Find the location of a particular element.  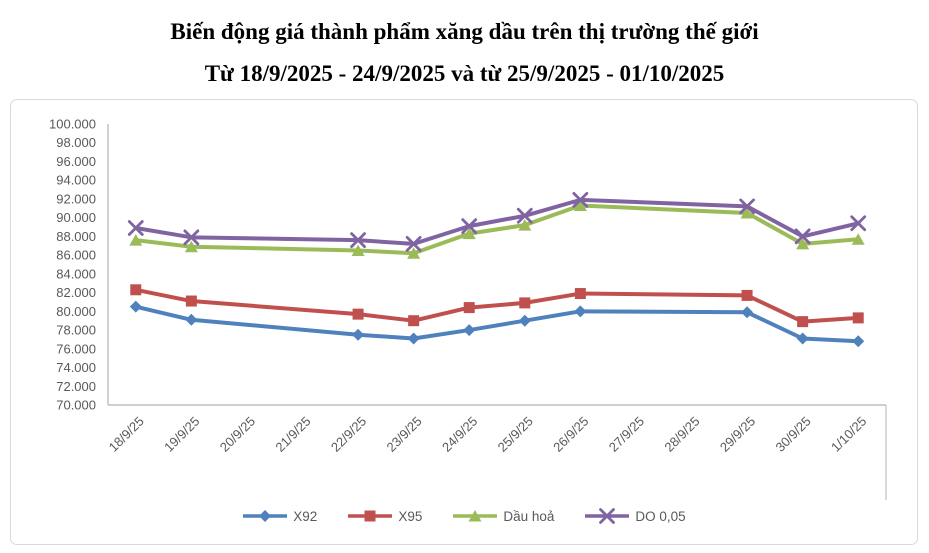

y-tick-label: 92.000 is located at coordinates (76, 198).